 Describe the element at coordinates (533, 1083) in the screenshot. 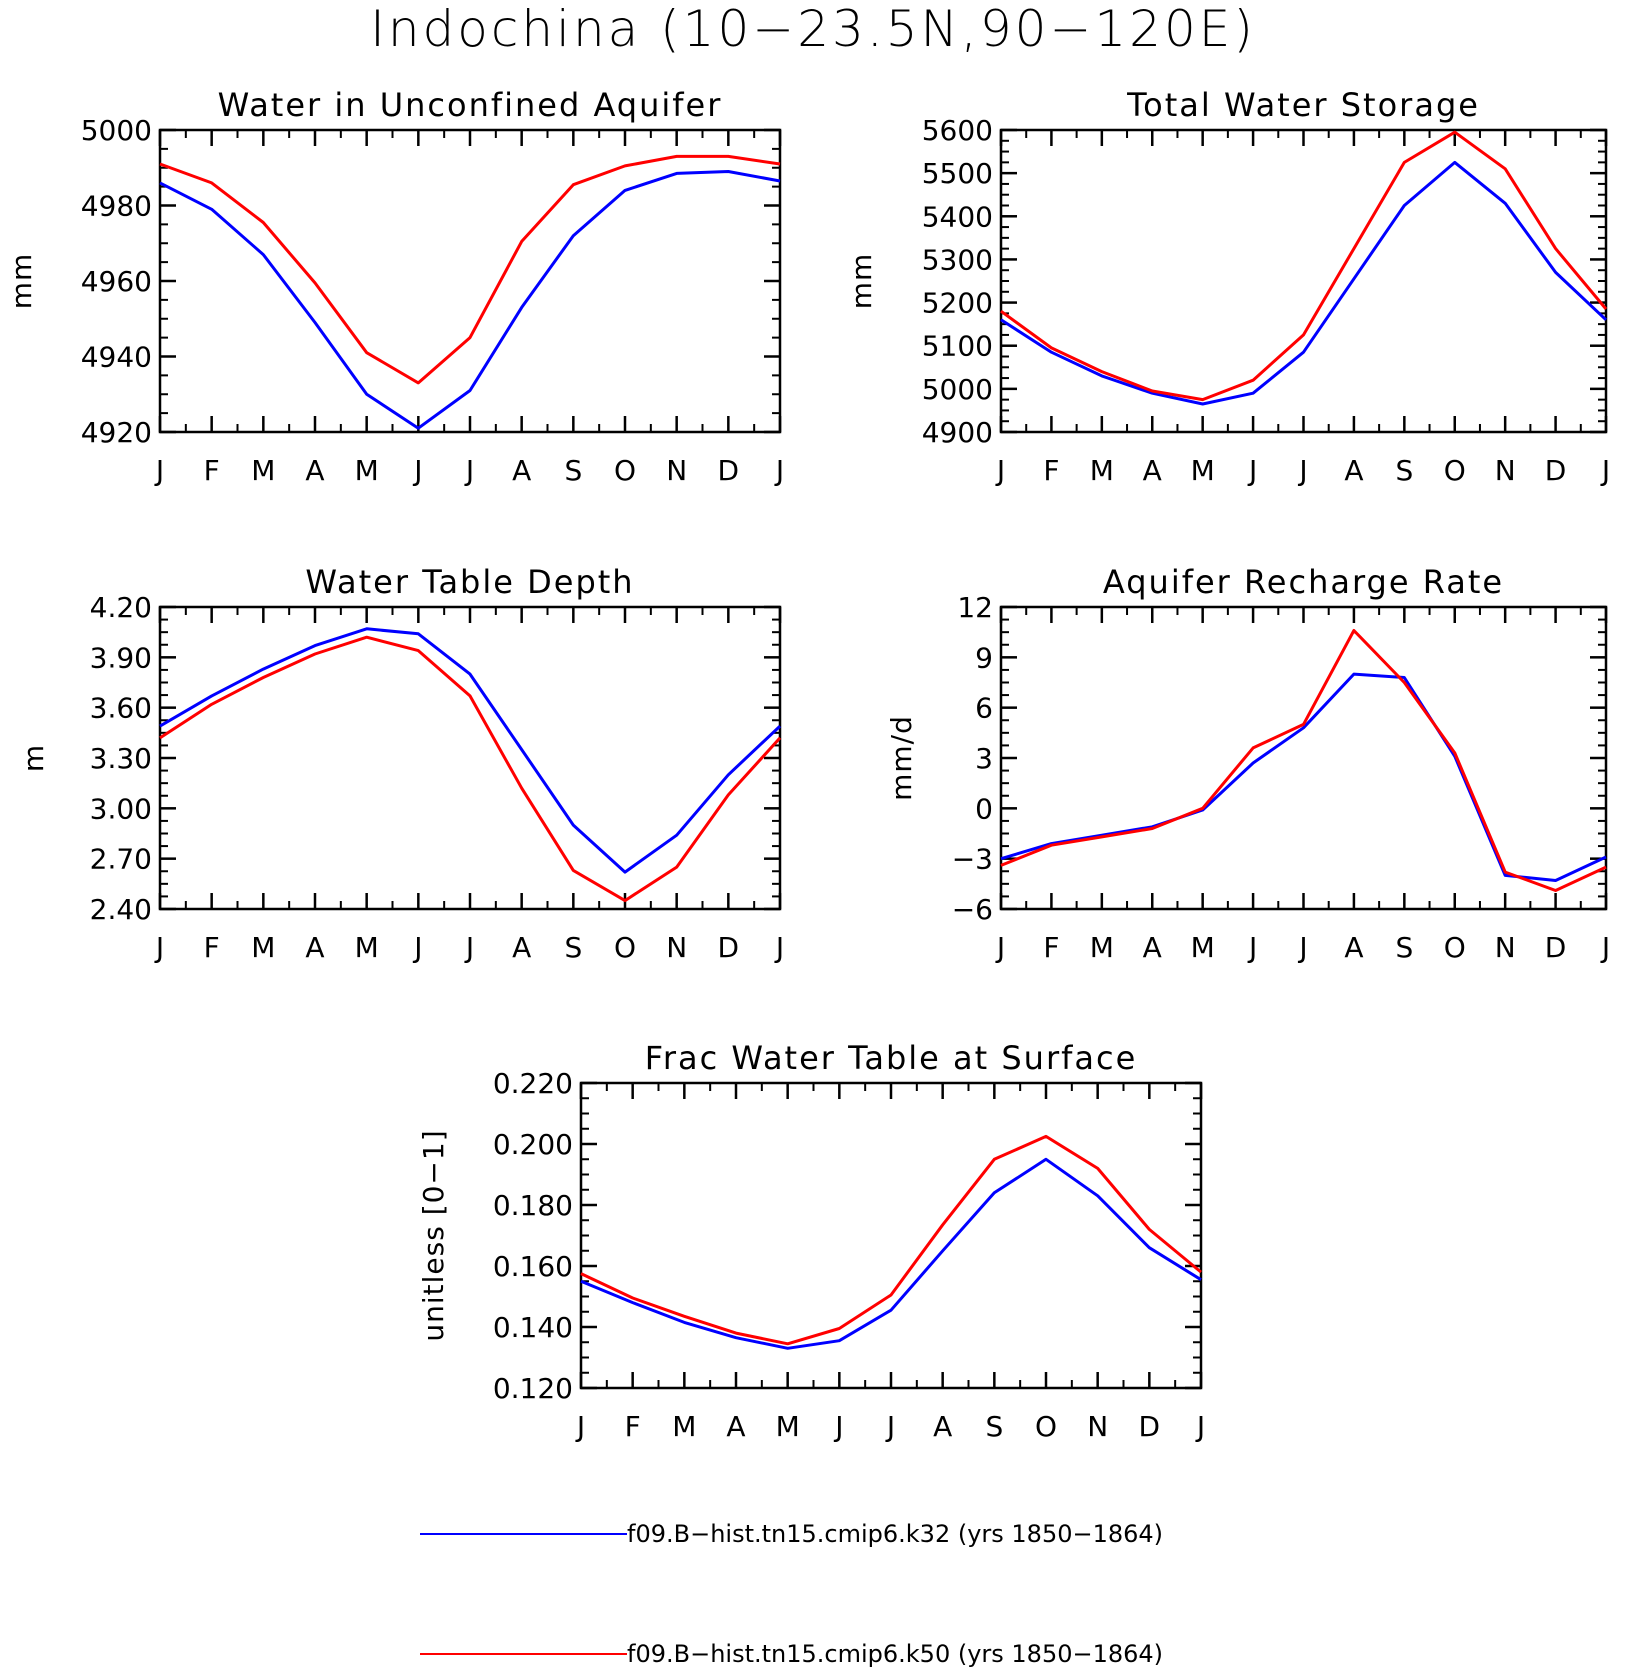

I see `y-tick-label: 0.220` at that location.